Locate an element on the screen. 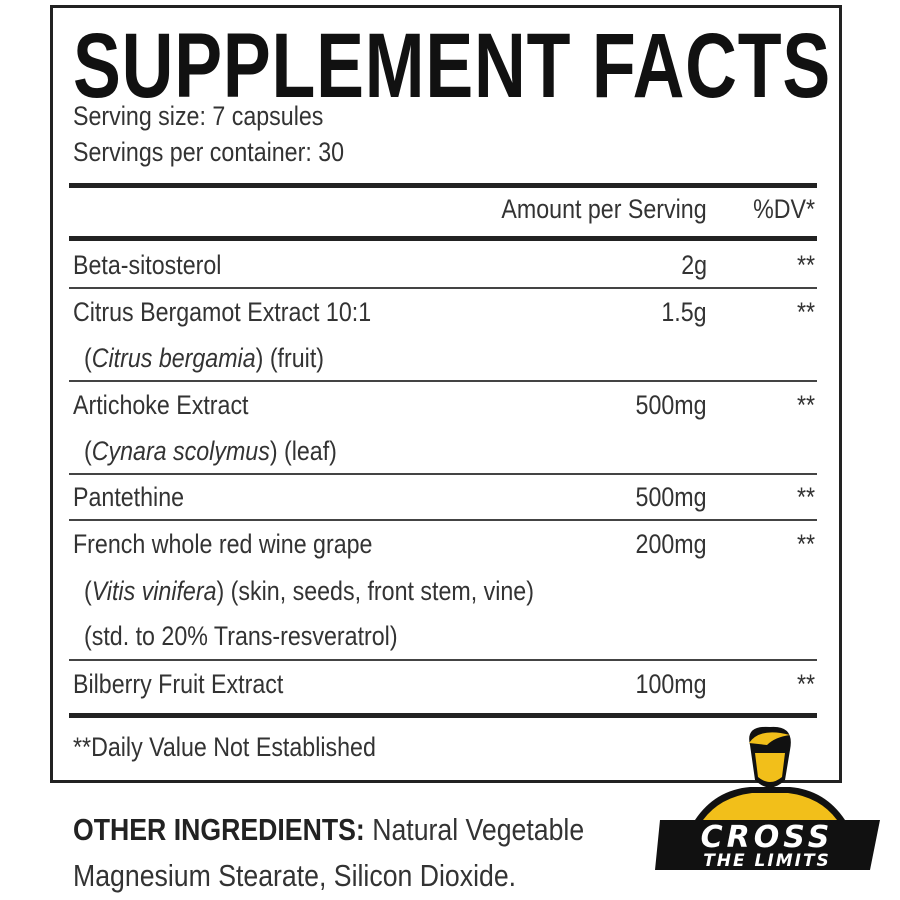  ingredient-name: Bilberry Fruit Extract is located at coordinates (178, 684).